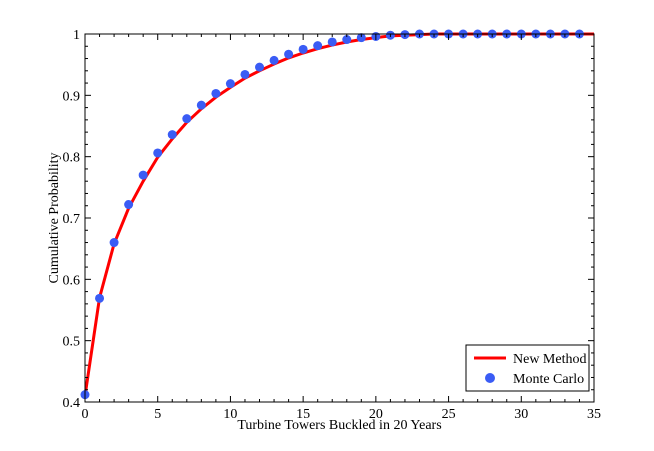  I want to click on x-tick-label: 25, so click(449, 414).